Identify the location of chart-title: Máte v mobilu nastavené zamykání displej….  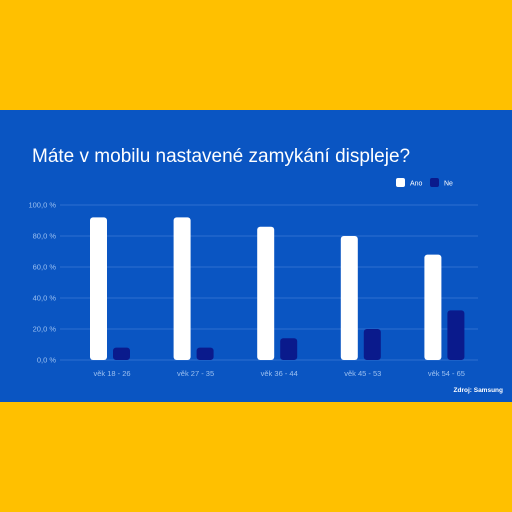
(221, 156).